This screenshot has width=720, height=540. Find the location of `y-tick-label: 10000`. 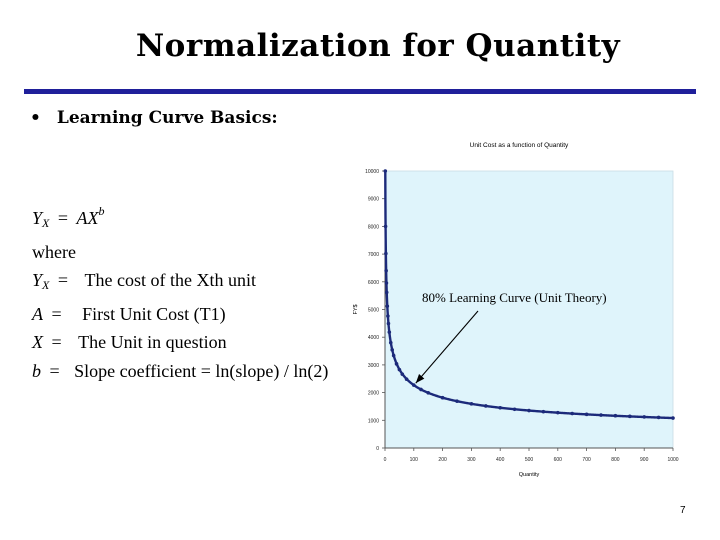

y-tick-label: 10000 is located at coordinates (372, 172).